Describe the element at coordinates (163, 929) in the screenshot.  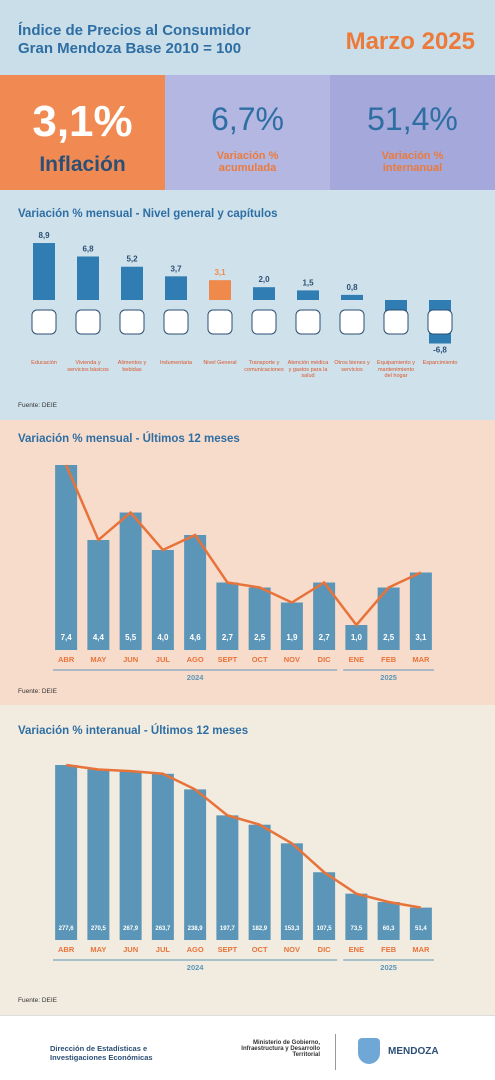
I see `value-label: 263,7` at that location.